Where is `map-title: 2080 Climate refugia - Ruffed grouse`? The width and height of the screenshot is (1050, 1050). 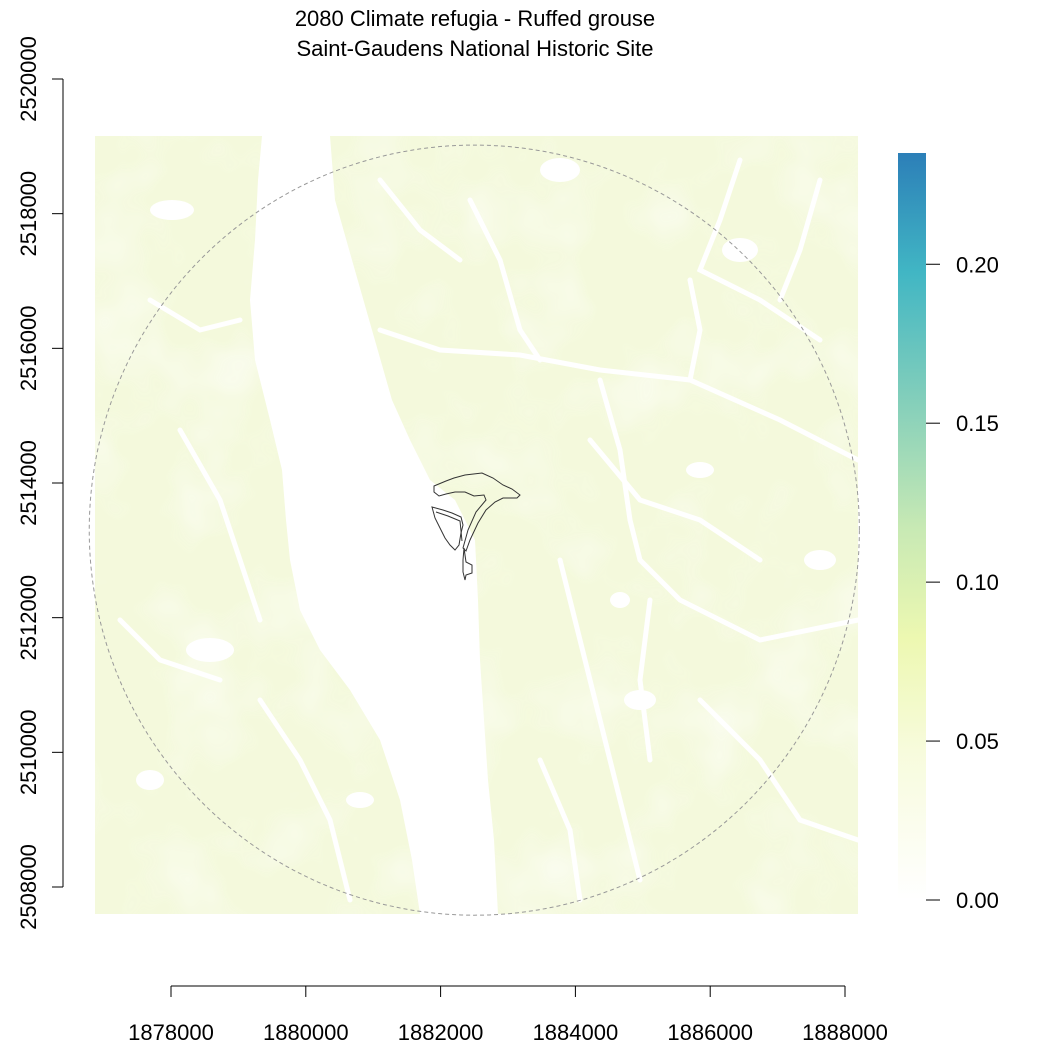
map-title: 2080 Climate refugia - Ruffed grouse is located at coordinates (475, 18).